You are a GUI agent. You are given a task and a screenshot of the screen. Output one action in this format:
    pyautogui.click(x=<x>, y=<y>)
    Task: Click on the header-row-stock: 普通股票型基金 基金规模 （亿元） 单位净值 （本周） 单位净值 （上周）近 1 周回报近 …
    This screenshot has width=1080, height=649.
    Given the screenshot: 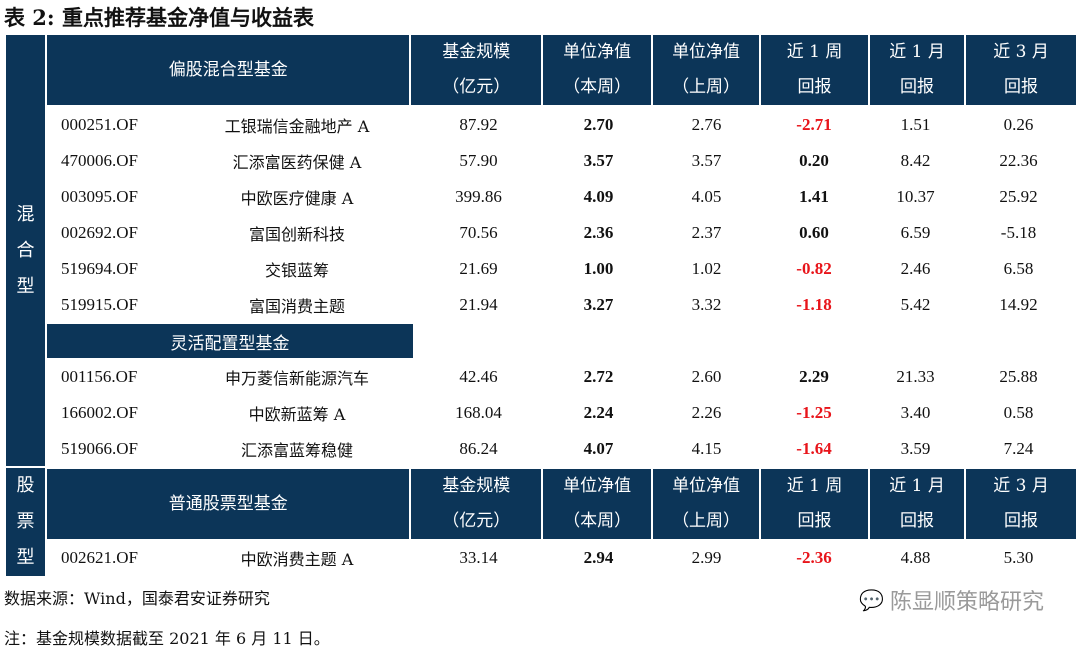 What is the action you would take?
    pyautogui.click(x=561, y=504)
    